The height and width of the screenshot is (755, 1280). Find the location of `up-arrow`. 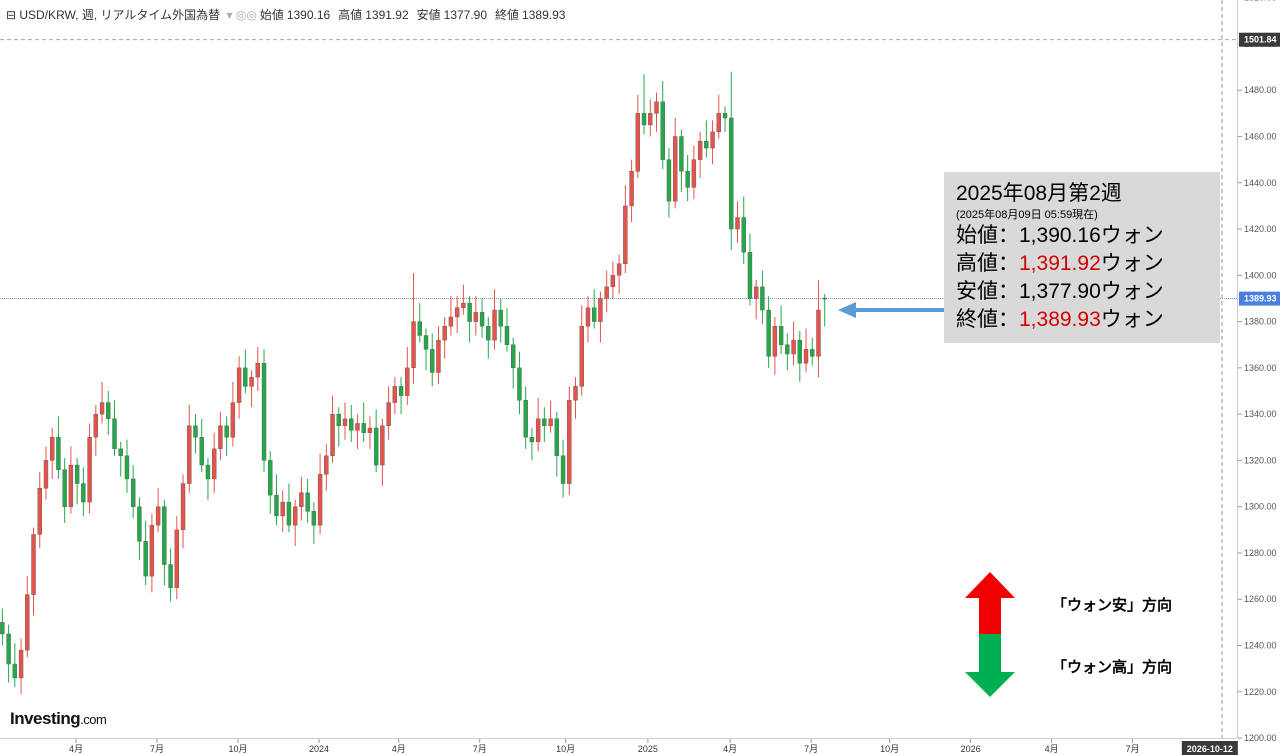

up-arrow is located at coordinates (990, 603).